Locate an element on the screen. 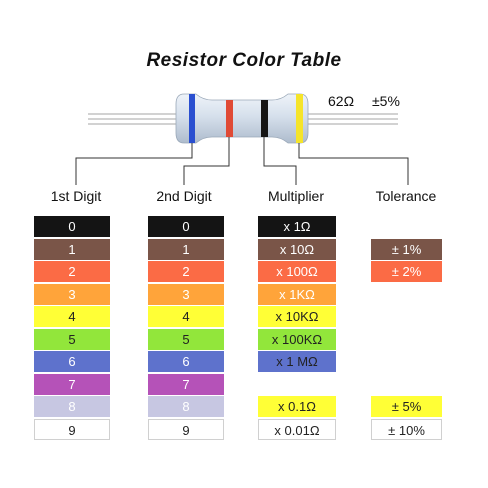 The image size is (488, 488). digit1-cell-gray: 8 is located at coordinates (72, 406).